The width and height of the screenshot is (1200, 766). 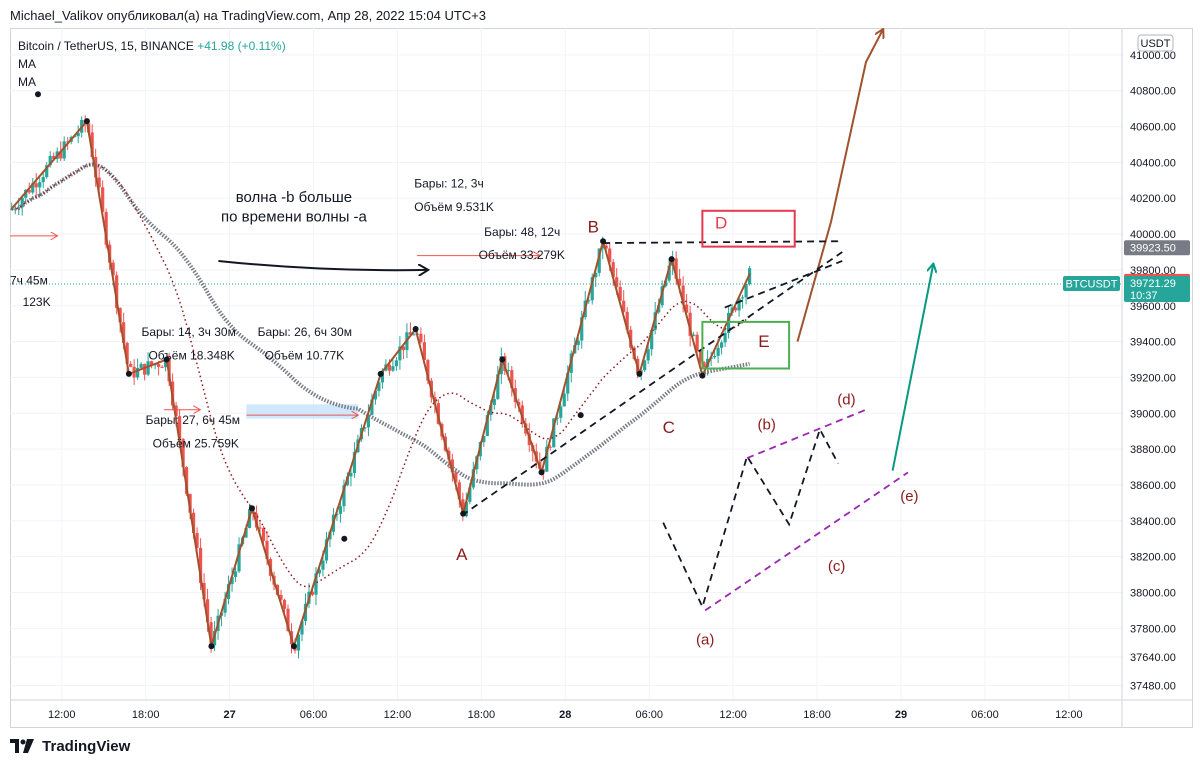 What do you see at coordinates (27, 82) in the screenshot?
I see `legend-ma-2: MA` at bounding box center [27, 82].